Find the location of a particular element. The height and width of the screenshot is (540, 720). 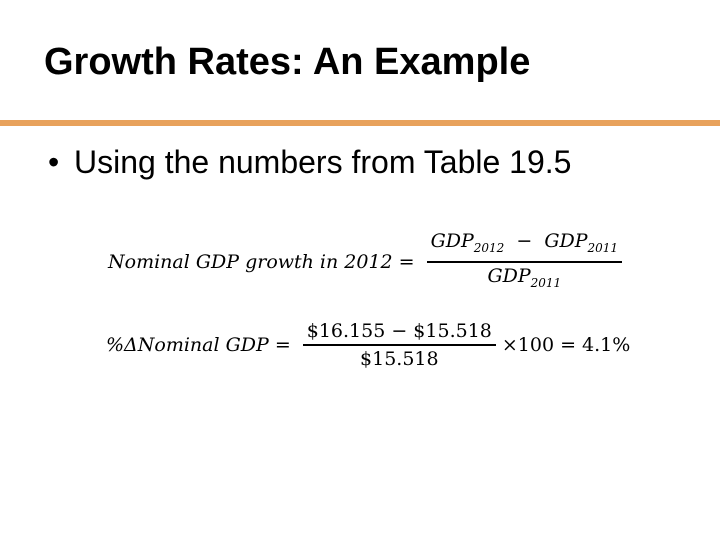

bullet-text: Using the numbers from Table 19.5 is located at coordinates (323, 162).